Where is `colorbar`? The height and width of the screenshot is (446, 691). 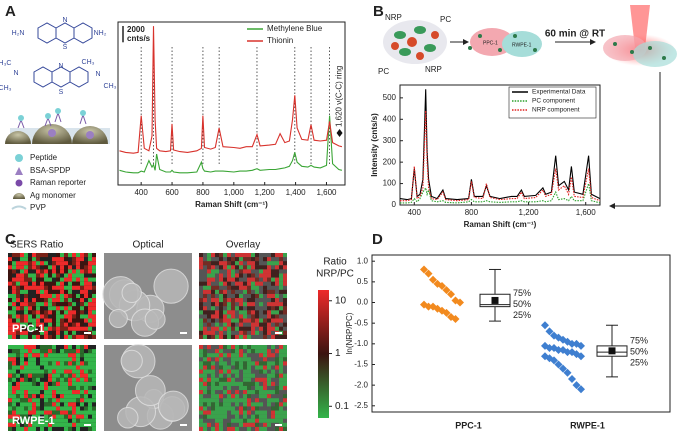 colorbar is located at coordinates (323, 354).